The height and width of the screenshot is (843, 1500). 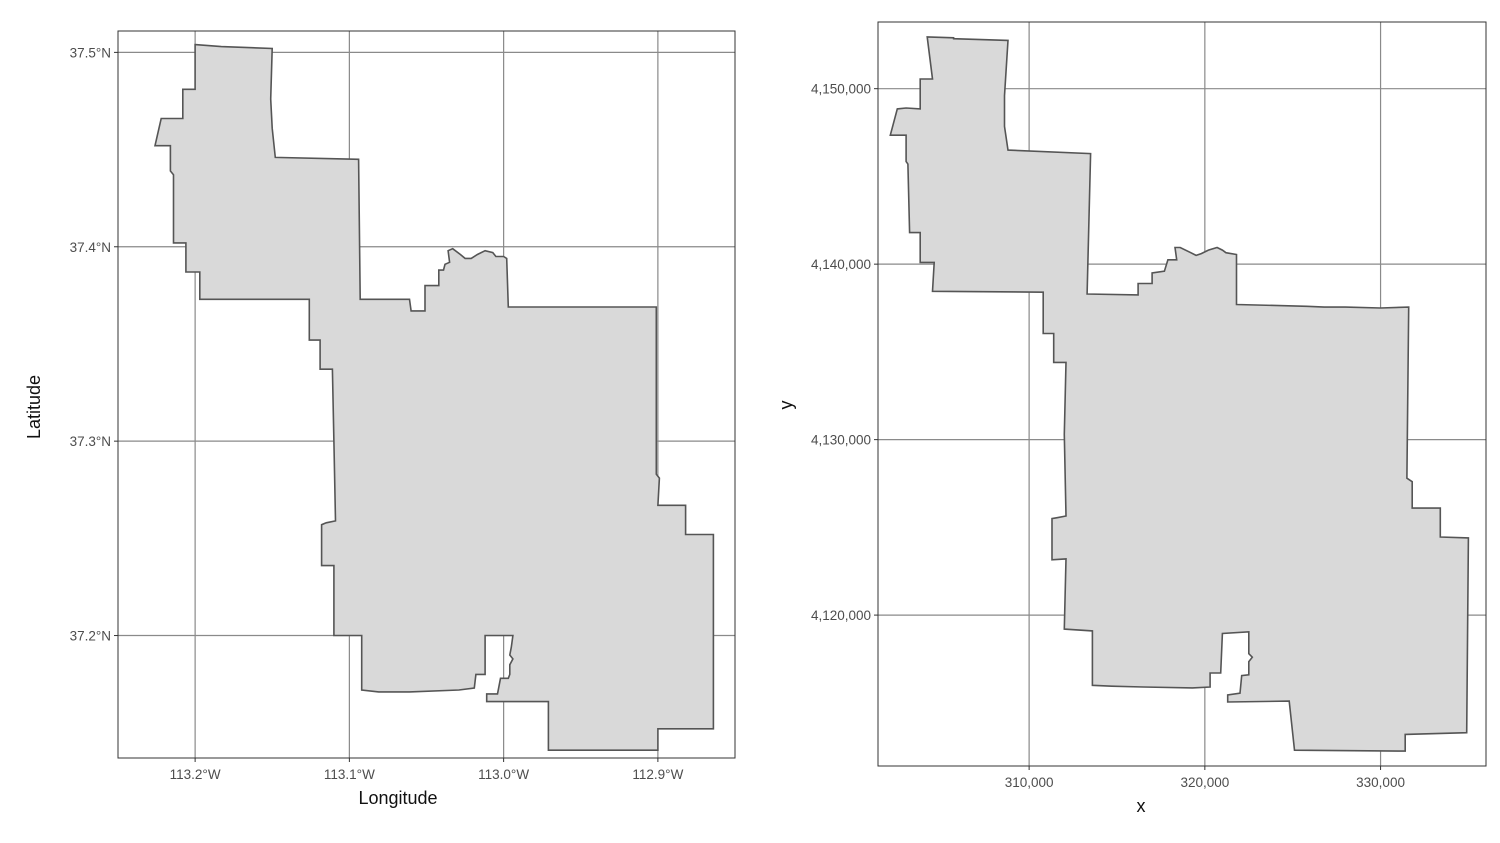 I want to click on x-axis-ticks: 113.2°W 113.1°W 113.0°W 112.9°W, so click(x=427, y=770).